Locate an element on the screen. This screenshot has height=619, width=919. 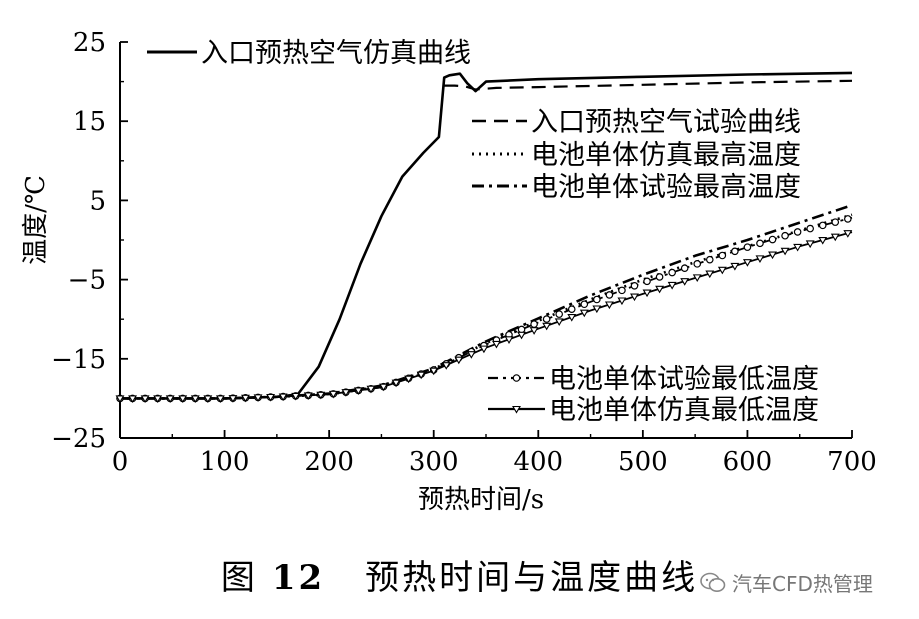
legend-entry-0: 入口预热空气仿真曲线 is located at coordinates (309, 53).